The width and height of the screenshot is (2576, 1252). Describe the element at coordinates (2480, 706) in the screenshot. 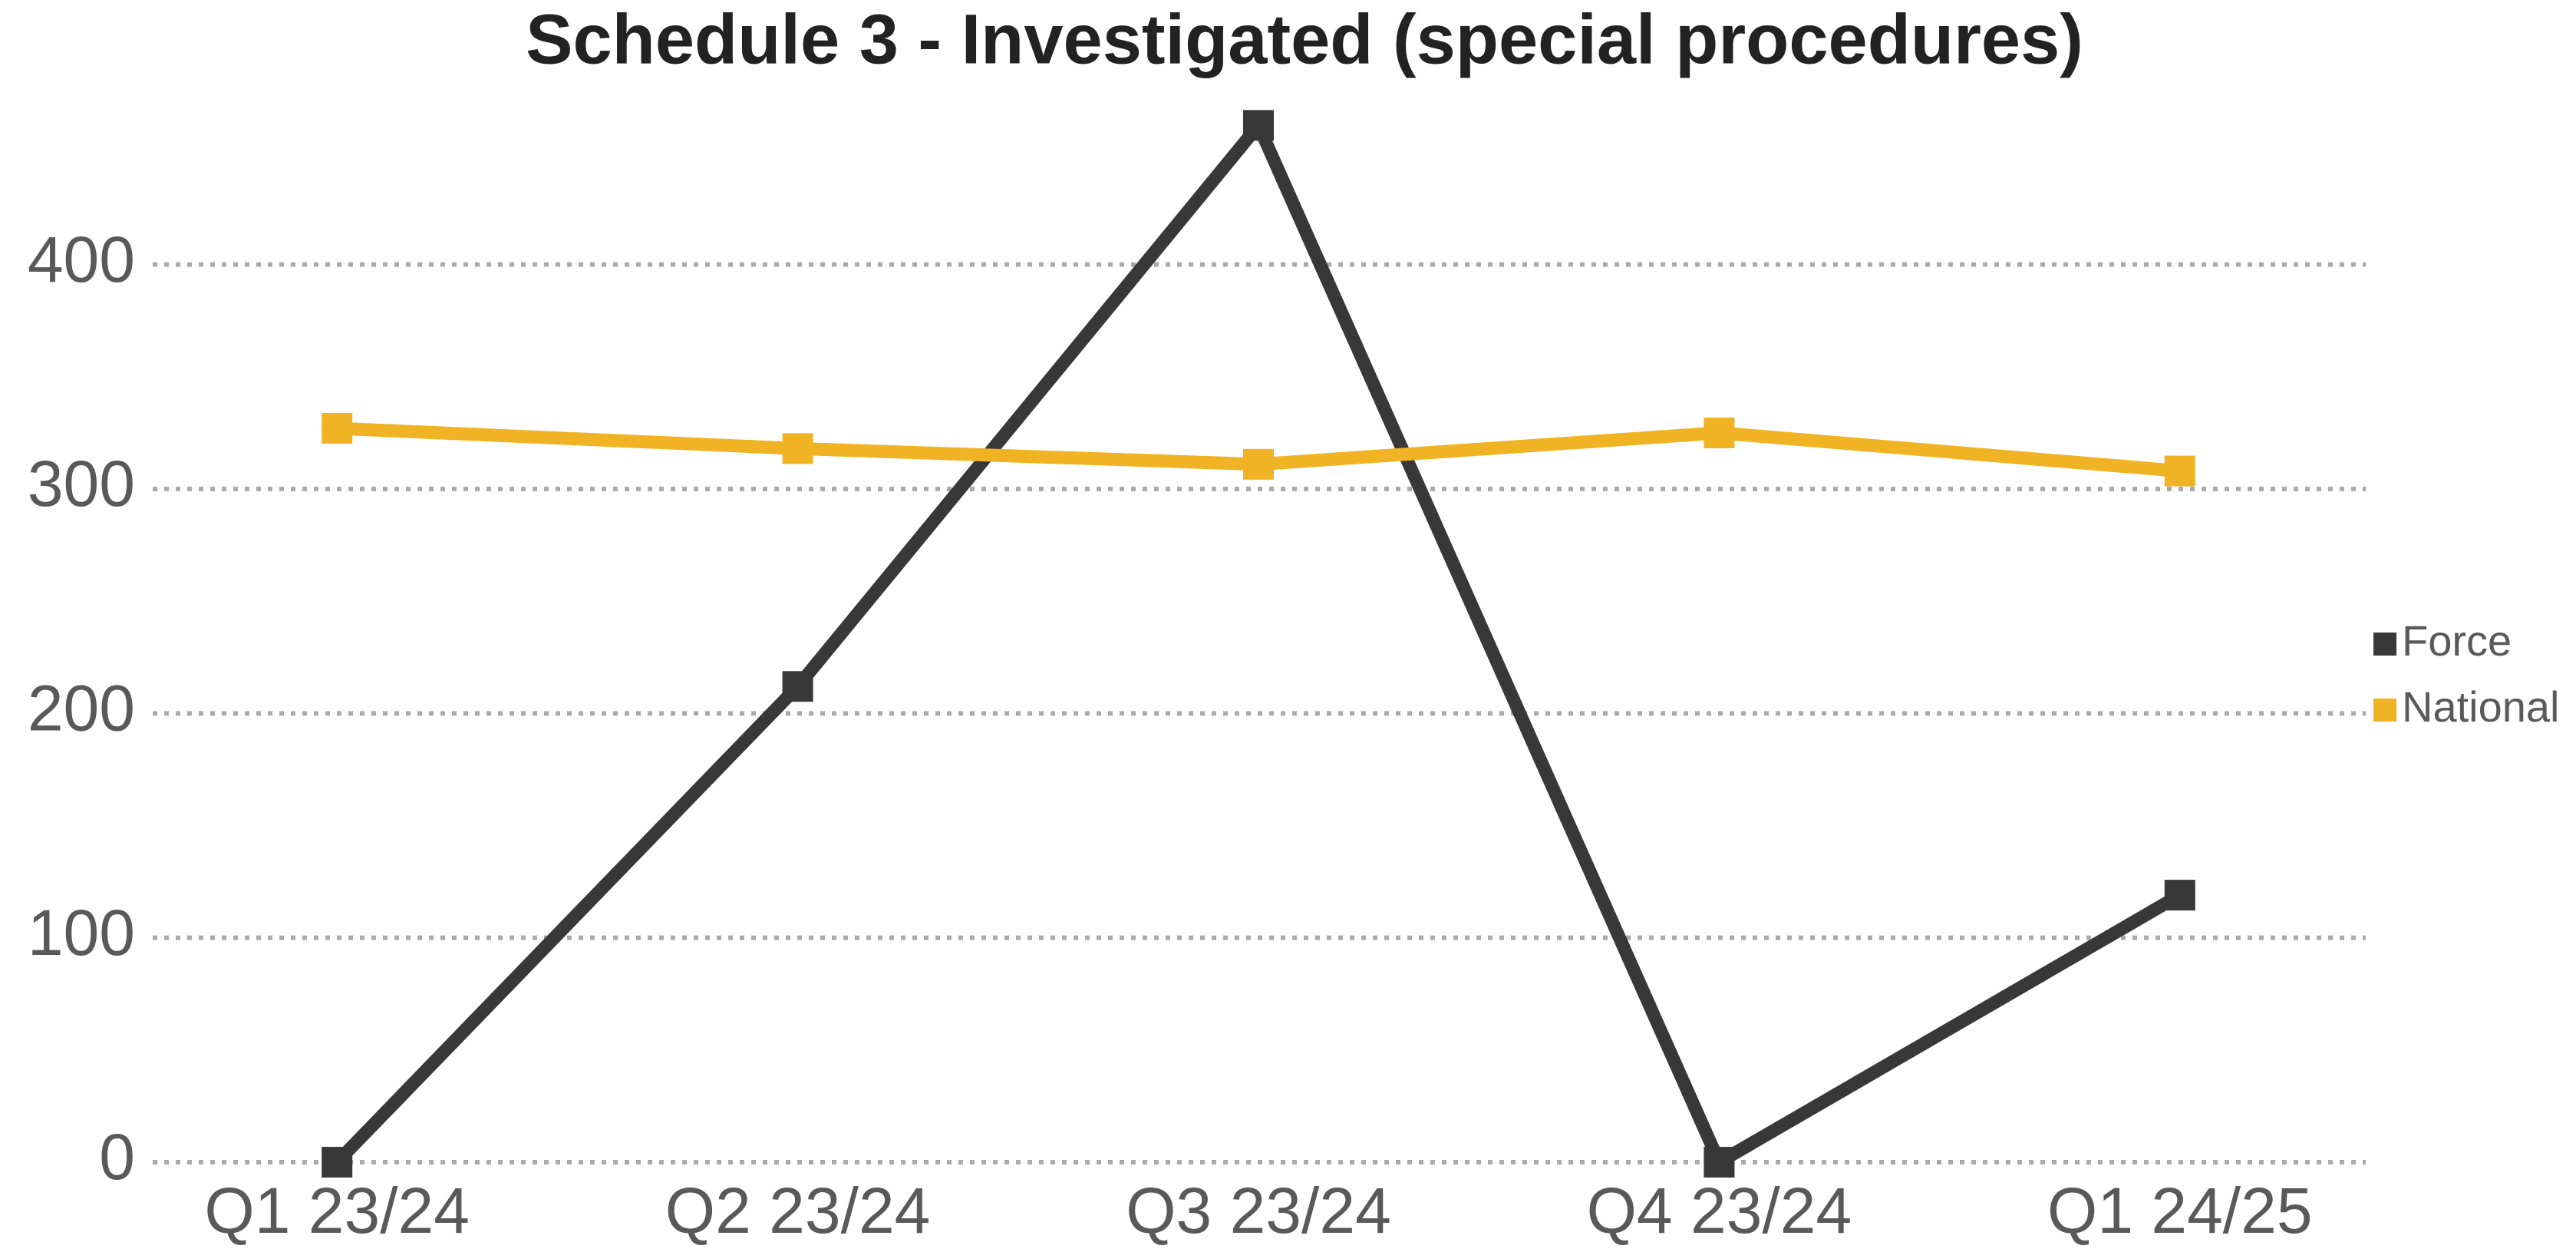

I see `legend-label: National` at that location.